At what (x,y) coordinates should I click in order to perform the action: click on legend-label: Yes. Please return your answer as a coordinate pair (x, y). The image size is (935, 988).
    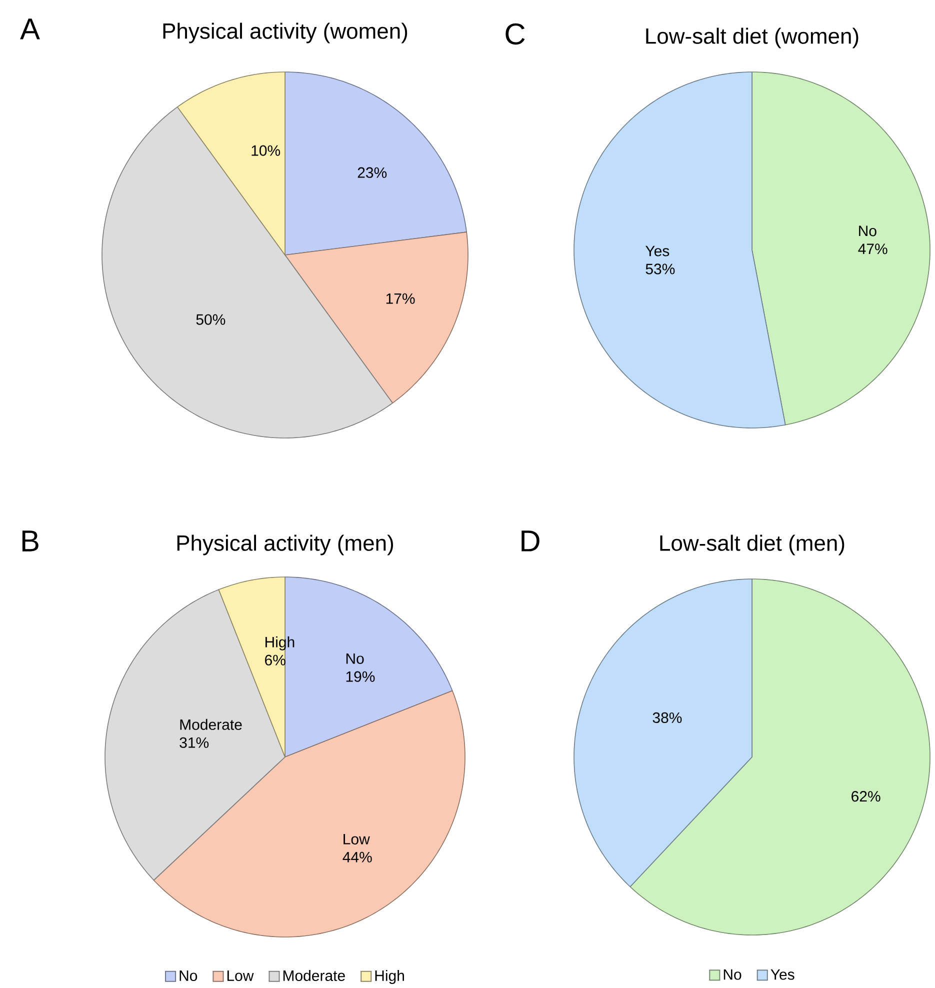
    Looking at the image, I should click on (782, 974).